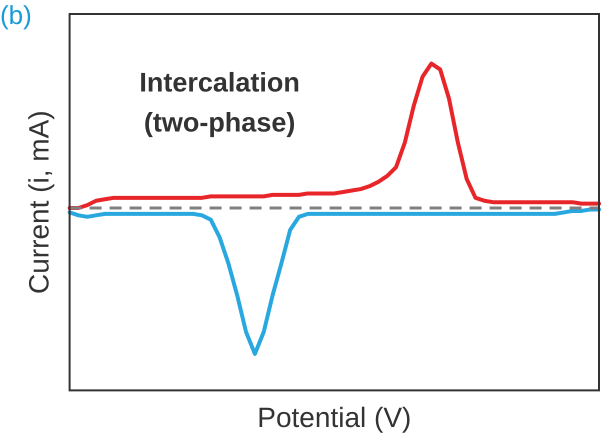 The height and width of the screenshot is (444, 604). What do you see at coordinates (219, 102) in the screenshot?
I see `annotation: Intercalation (two-phase)` at bounding box center [219, 102].